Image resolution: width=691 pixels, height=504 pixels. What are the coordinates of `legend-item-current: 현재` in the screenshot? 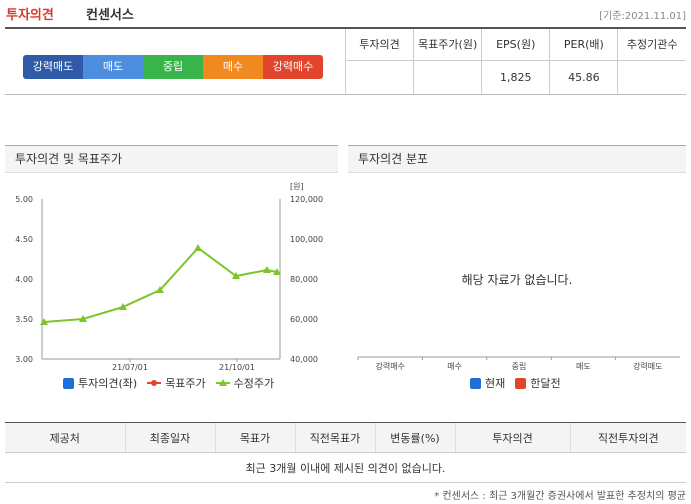 It's located at (487, 383).